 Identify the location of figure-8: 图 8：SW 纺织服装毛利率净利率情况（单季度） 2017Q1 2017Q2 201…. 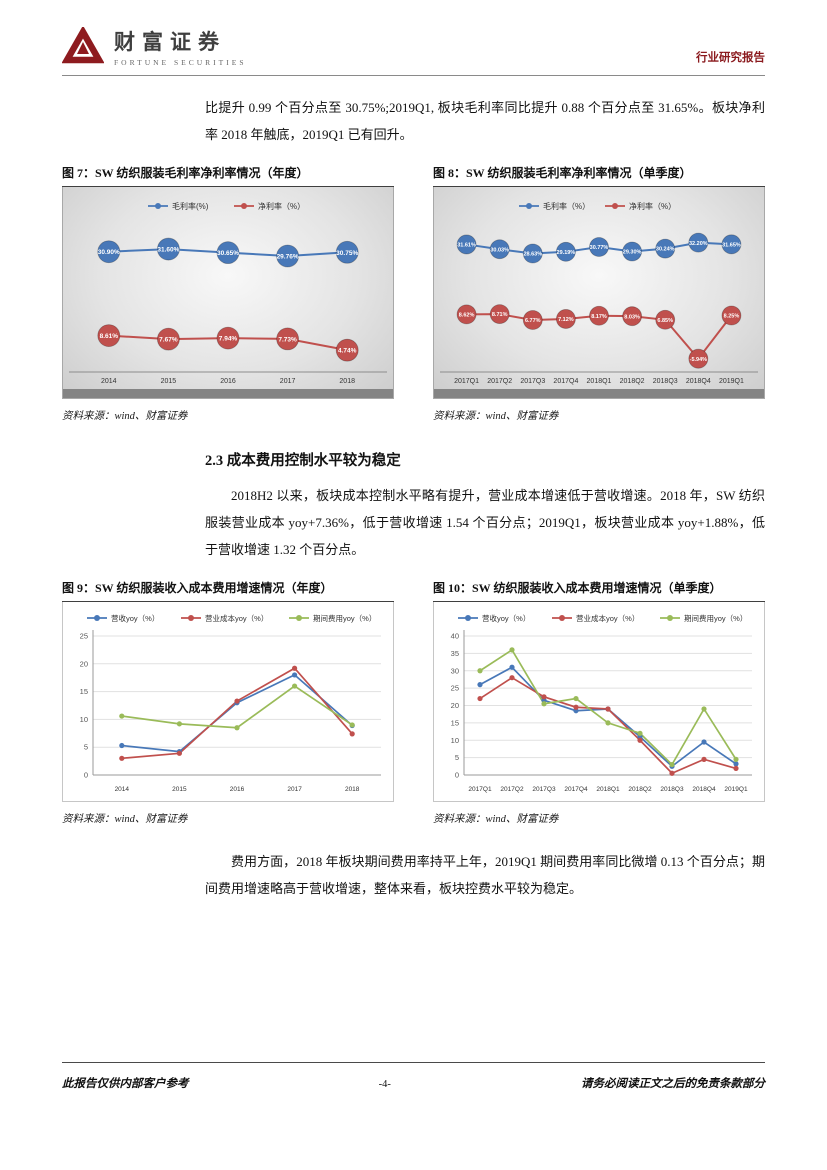
(599, 293).